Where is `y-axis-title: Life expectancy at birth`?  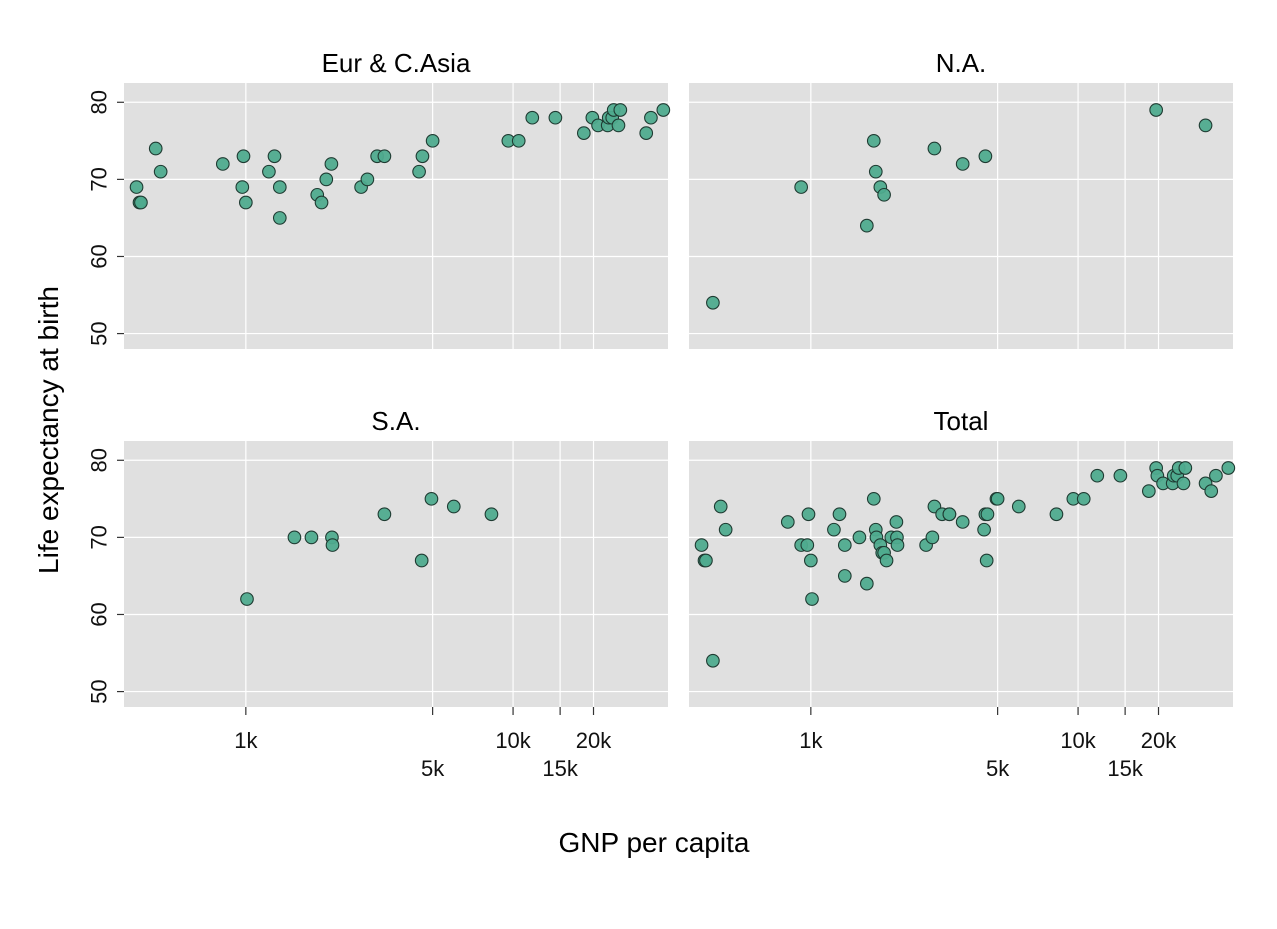
y-axis-title: Life expectancy at birth is located at coordinates (48, 430).